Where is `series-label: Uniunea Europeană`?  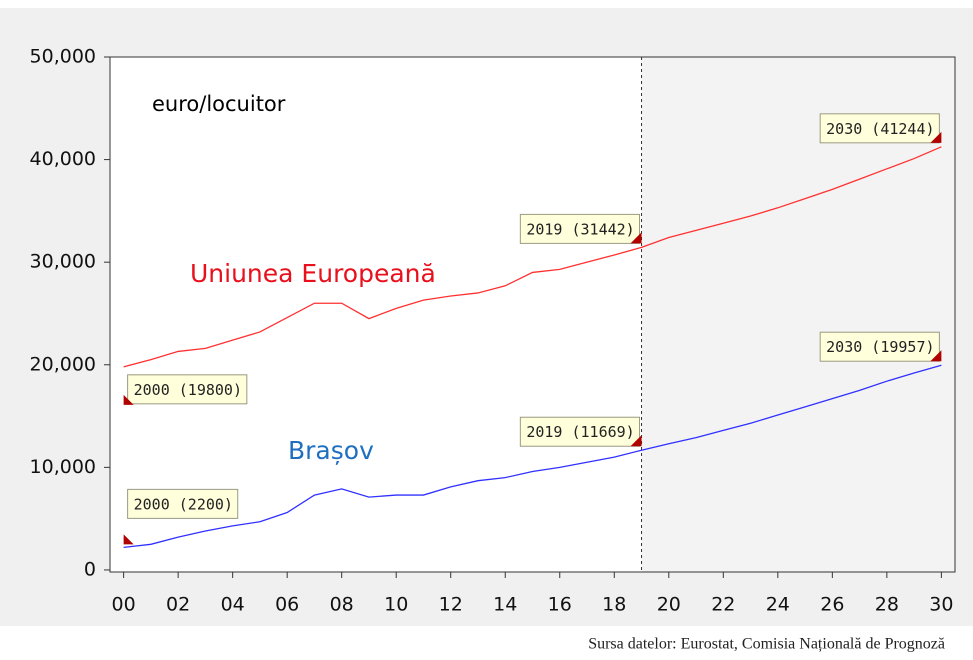 series-label: Uniunea Europeană is located at coordinates (313, 273).